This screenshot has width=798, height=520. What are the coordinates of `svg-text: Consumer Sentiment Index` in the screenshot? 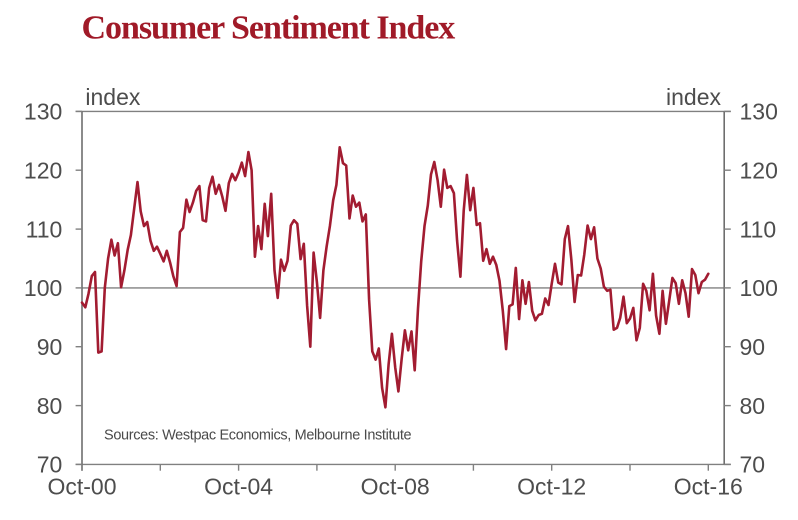 It's located at (269, 28).